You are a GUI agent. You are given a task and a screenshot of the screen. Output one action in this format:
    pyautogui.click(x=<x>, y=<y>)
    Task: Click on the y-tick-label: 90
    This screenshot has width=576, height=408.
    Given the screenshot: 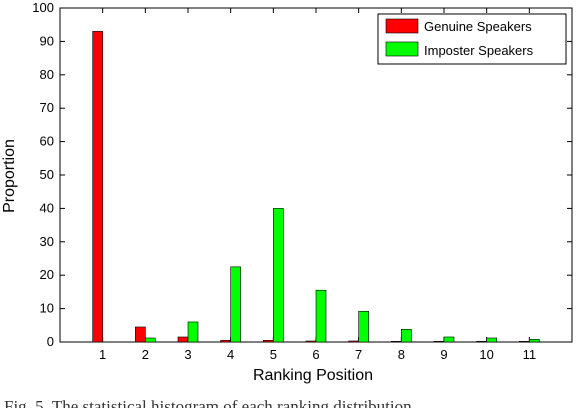 What is the action you would take?
    pyautogui.click(x=47, y=40)
    